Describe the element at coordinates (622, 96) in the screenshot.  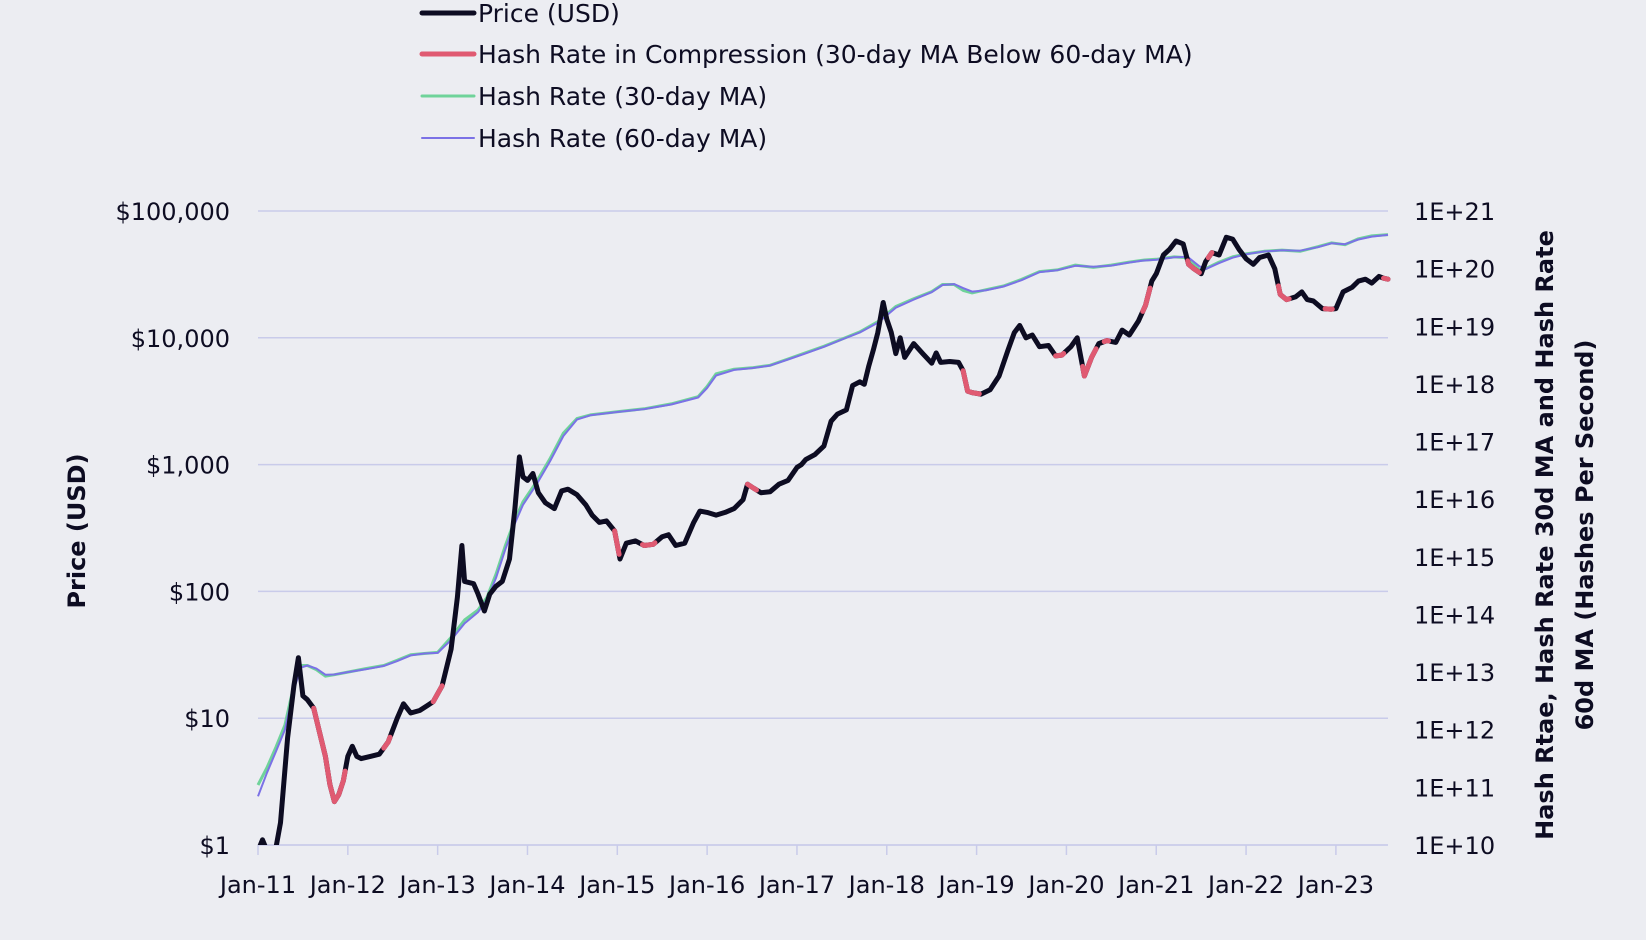
I see `legend-label-ma30: Hash Rate (30-day MA)` at that location.